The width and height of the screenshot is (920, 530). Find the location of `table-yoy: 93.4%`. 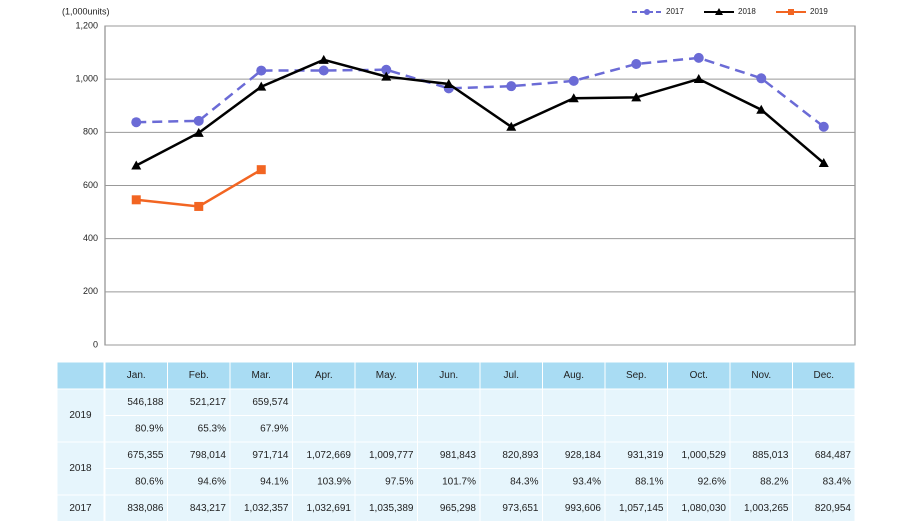

table-yoy: 93.4% is located at coordinates (587, 481).